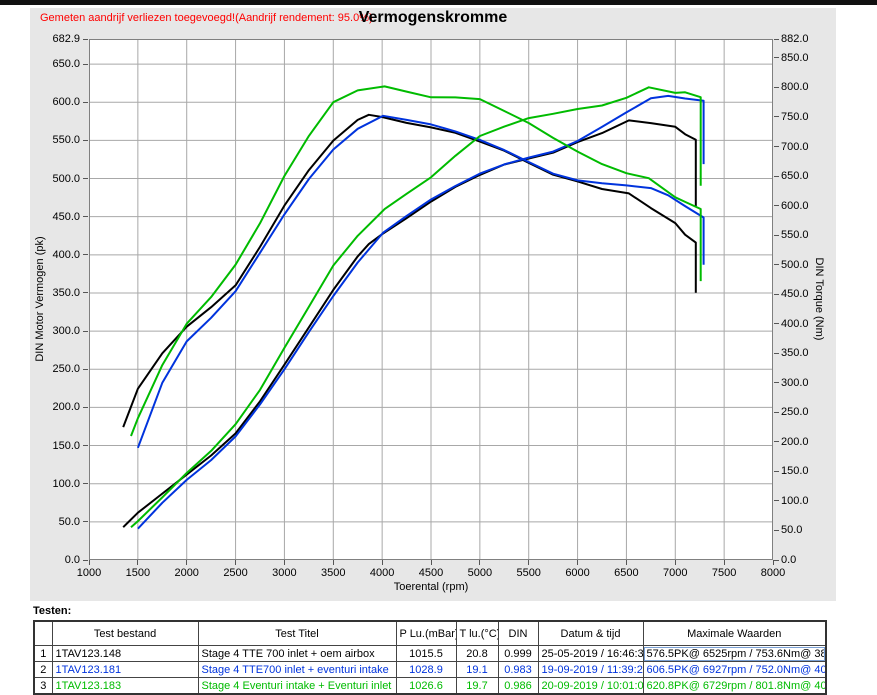 This screenshot has height=695, width=877. What do you see at coordinates (43, 686) in the screenshot?
I see `row-index: 3` at bounding box center [43, 686].